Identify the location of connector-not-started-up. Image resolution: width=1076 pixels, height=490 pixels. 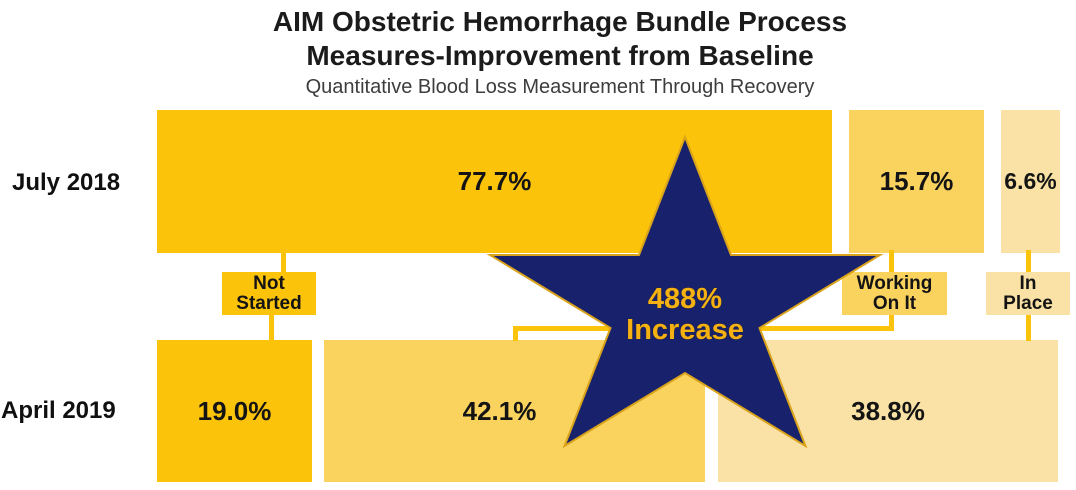
(283, 261).